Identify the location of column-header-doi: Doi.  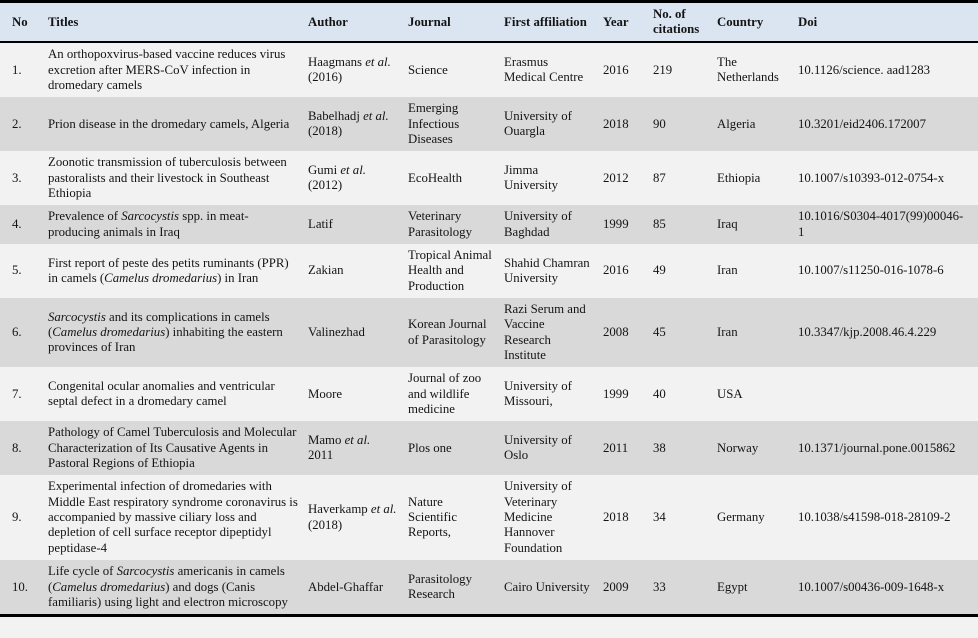
(888, 22).